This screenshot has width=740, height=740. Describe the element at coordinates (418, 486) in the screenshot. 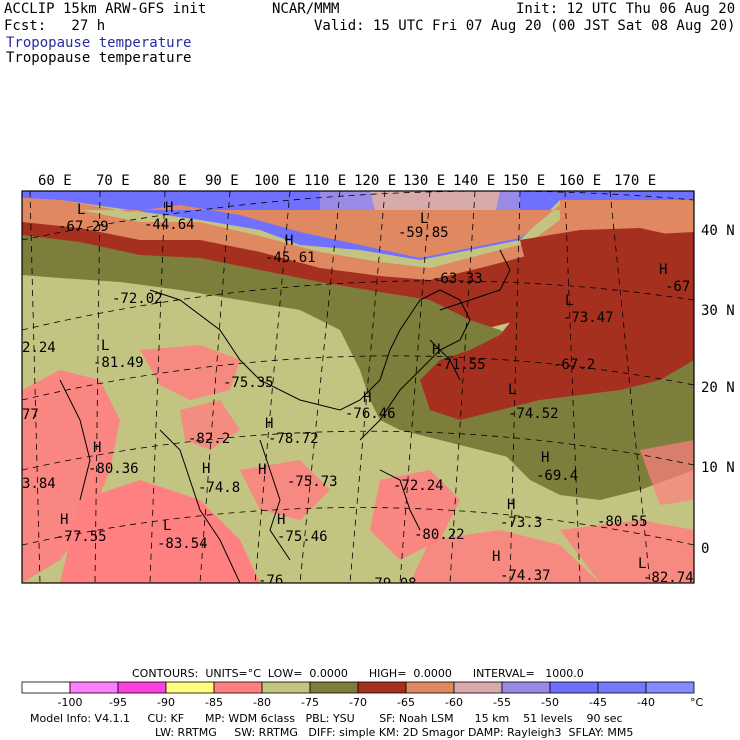

I see `annot-value-23: -72.24` at that location.